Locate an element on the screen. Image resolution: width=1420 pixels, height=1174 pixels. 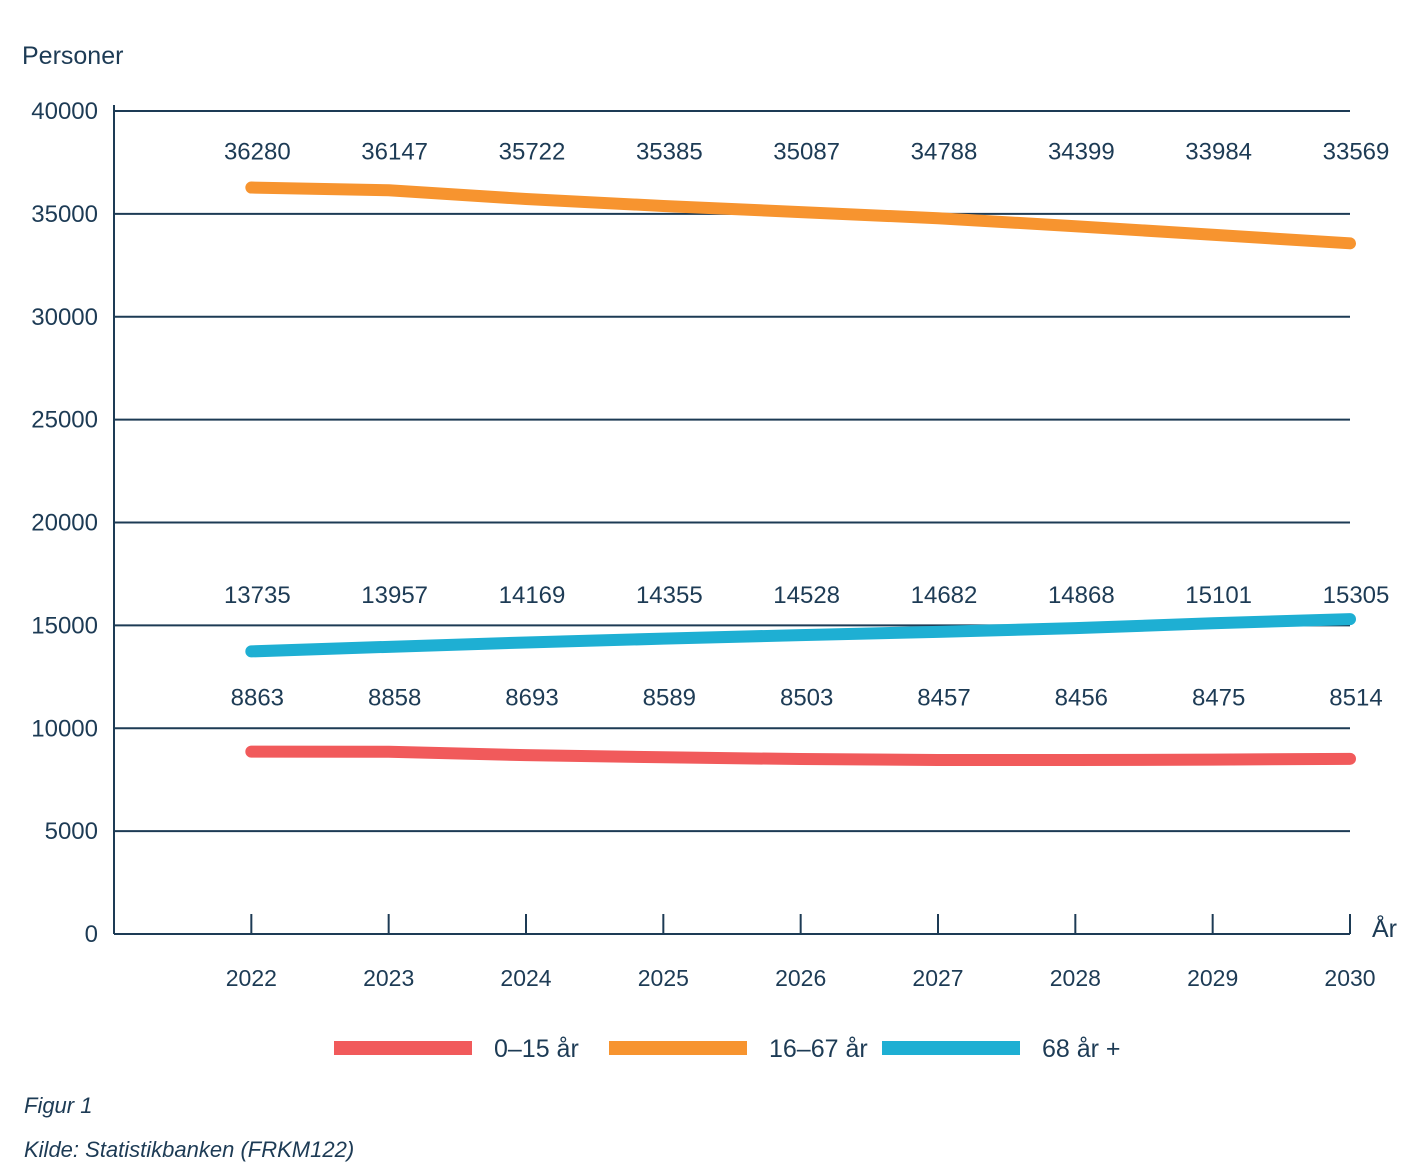
y-tick-label: 10000 is located at coordinates (64, 728).